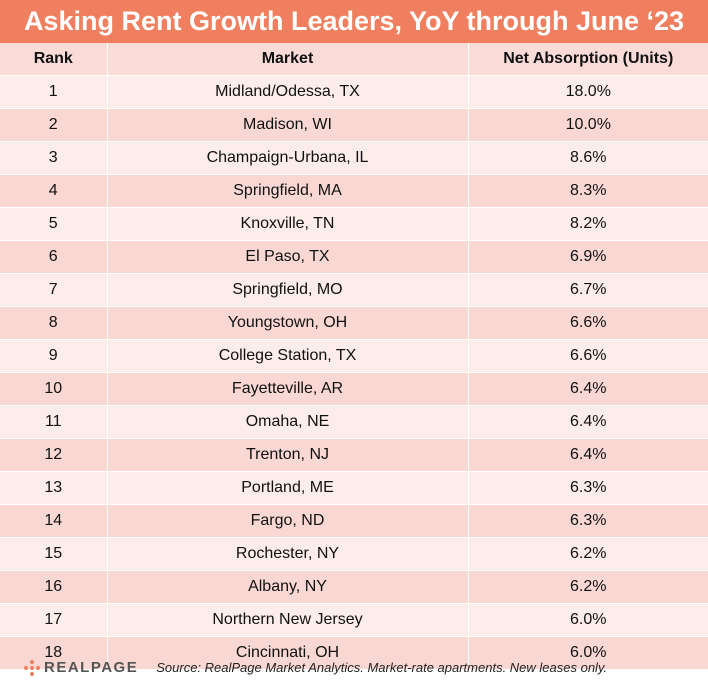 Image resolution: width=708 pixels, height=683 pixels. Describe the element at coordinates (54, 554) in the screenshot. I see `rank-cell: 15` at that location.